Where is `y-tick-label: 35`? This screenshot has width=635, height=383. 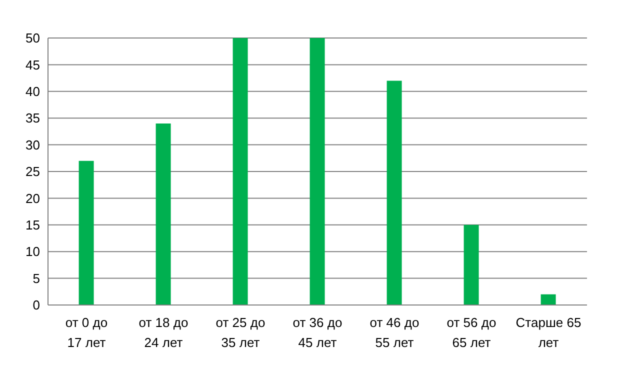 y-tick-label: 35 is located at coordinates (33, 118).